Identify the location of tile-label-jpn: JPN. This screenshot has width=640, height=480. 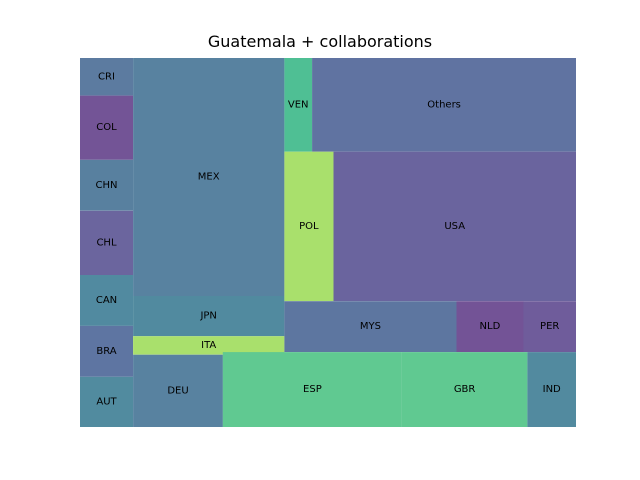
(207, 316).